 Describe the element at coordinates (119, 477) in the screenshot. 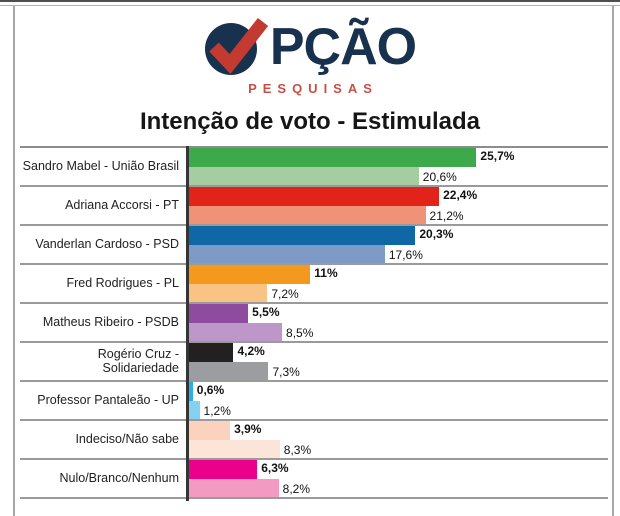

I see `candidate-label: Nulo/Branco/Nenhum` at that location.